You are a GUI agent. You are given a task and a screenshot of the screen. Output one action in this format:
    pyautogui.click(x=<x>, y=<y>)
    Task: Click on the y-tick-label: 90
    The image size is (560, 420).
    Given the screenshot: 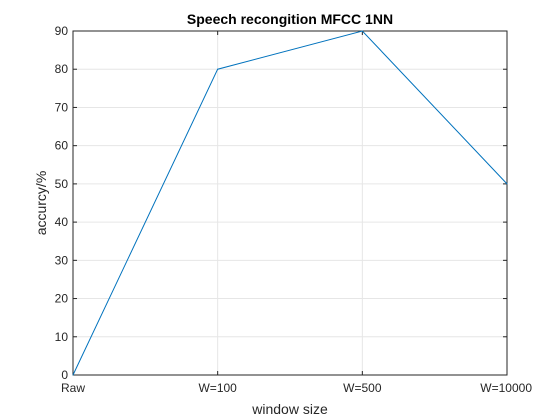 What is the action you would take?
    pyautogui.click(x=62, y=31)
    